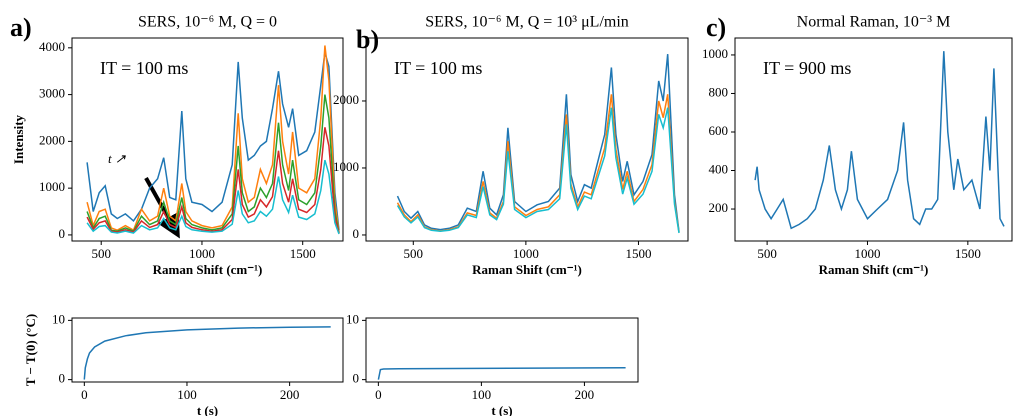 The width and height of the screenshot is (1017, 416). I want to click on panel-label: a), so click(21, 27).